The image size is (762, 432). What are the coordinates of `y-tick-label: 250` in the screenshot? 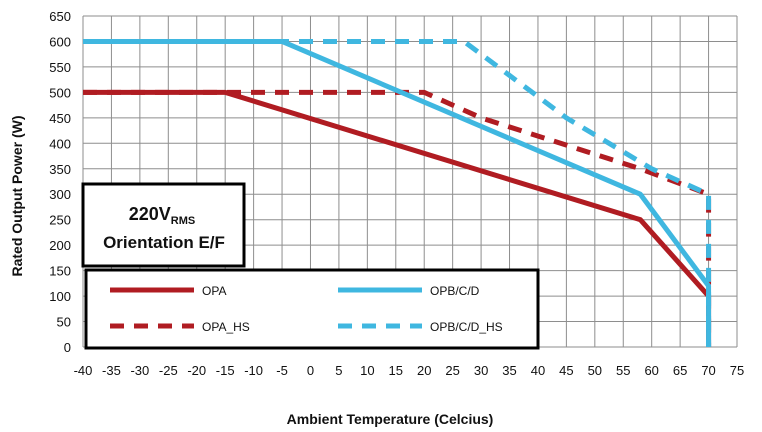 It's located at (60, 220).